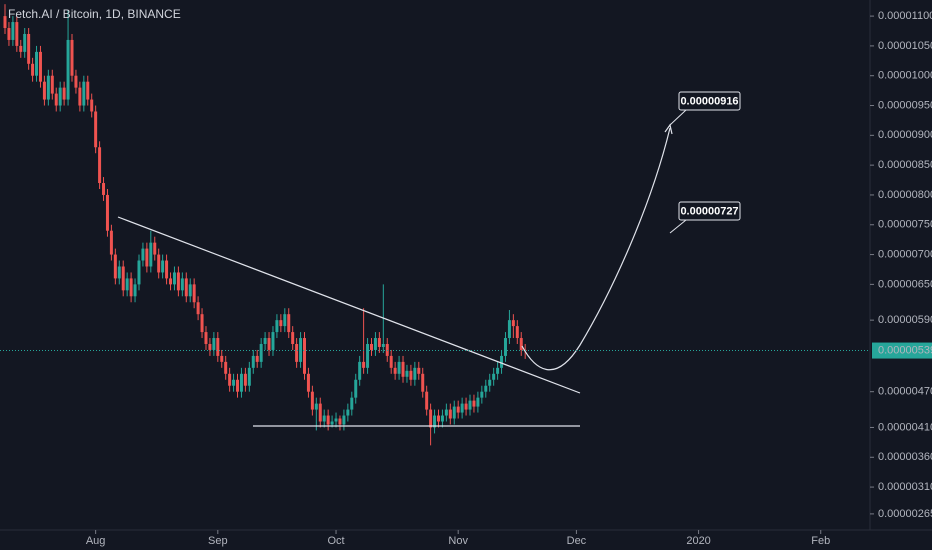 This screenshot has height=550, width=932. Describe the element at coordinates (905, 350) in the screenshot. I see `last-price-label: 0.00000539` at that location.